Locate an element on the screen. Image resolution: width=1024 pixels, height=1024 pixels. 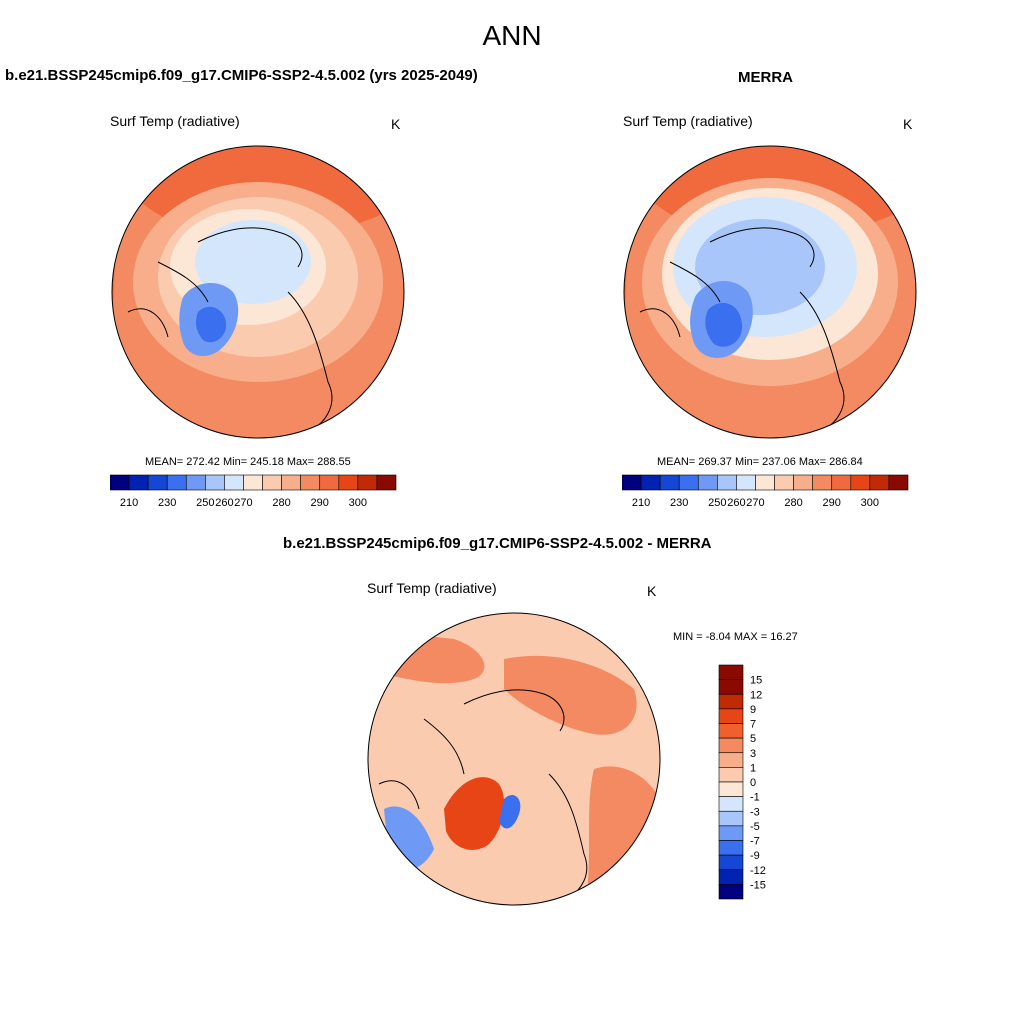
obs-colorbar-tick-label: 300 is located at coordinates (870, 503).